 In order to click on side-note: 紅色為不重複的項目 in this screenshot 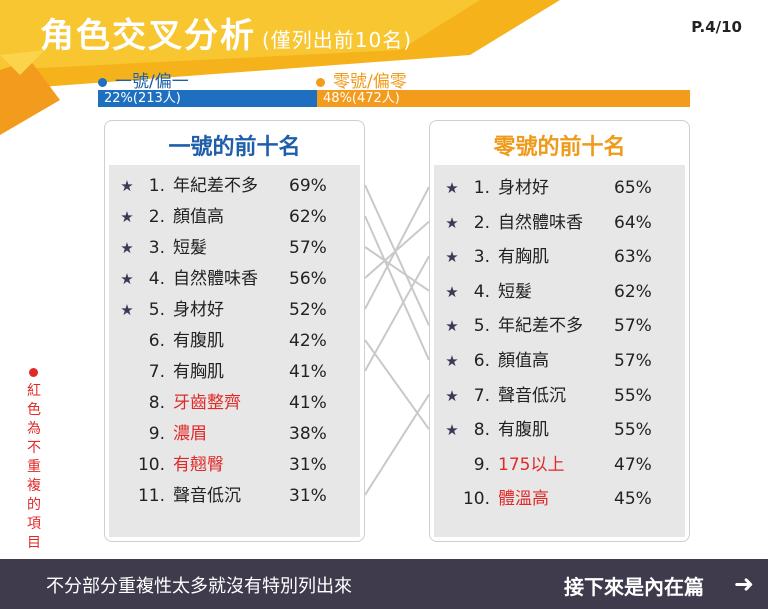, I will do `click(34, 467)`.